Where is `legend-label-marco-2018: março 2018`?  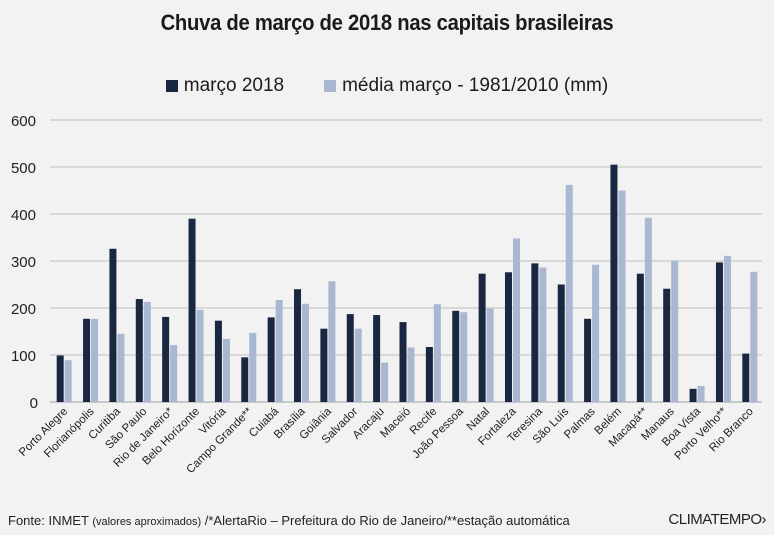
legend-label-marco-2018: março 2018 is located at coordinates (234, 85).